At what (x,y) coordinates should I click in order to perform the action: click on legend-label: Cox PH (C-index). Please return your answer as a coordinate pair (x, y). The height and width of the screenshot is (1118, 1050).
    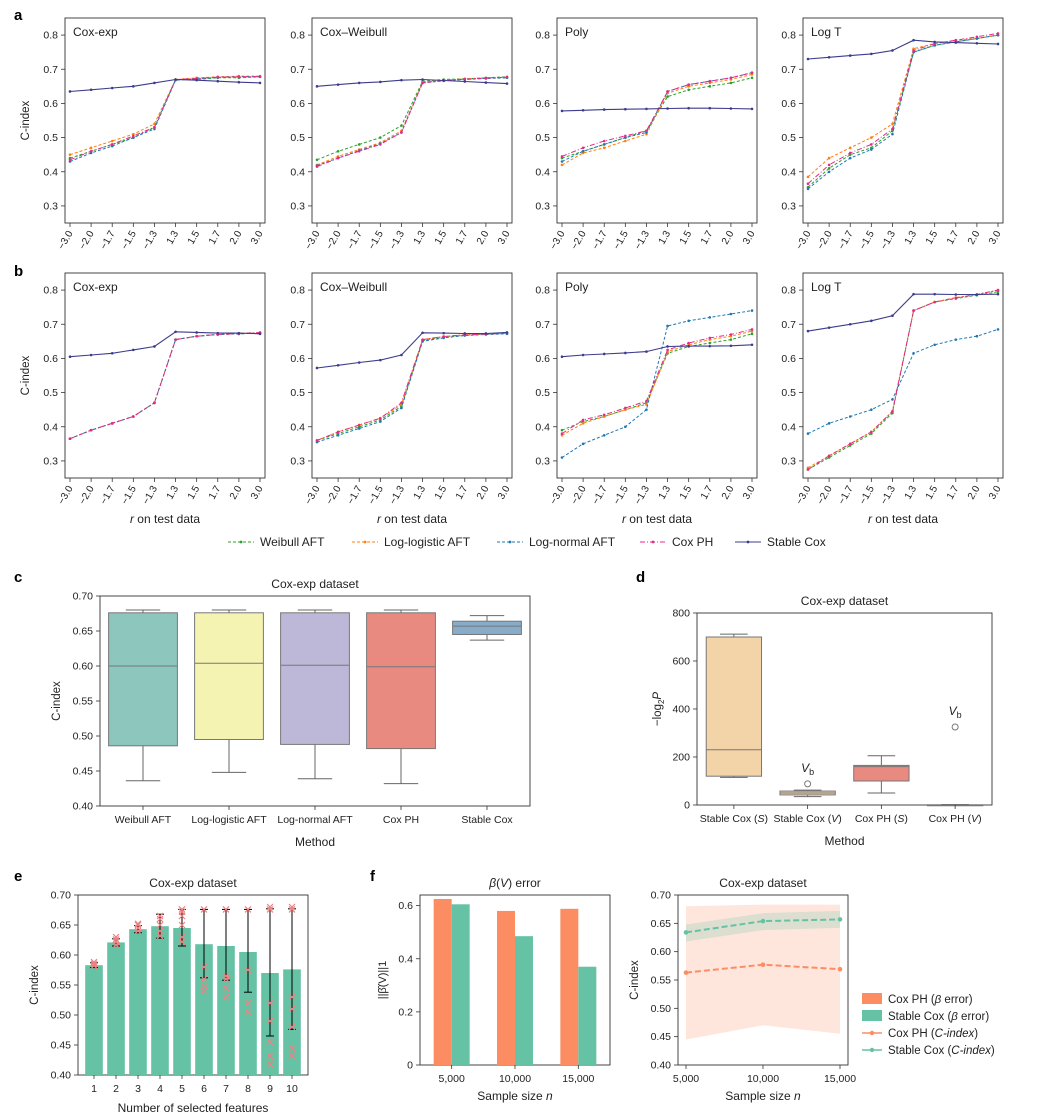
    Looking at the image, I should click on (933, 1034).